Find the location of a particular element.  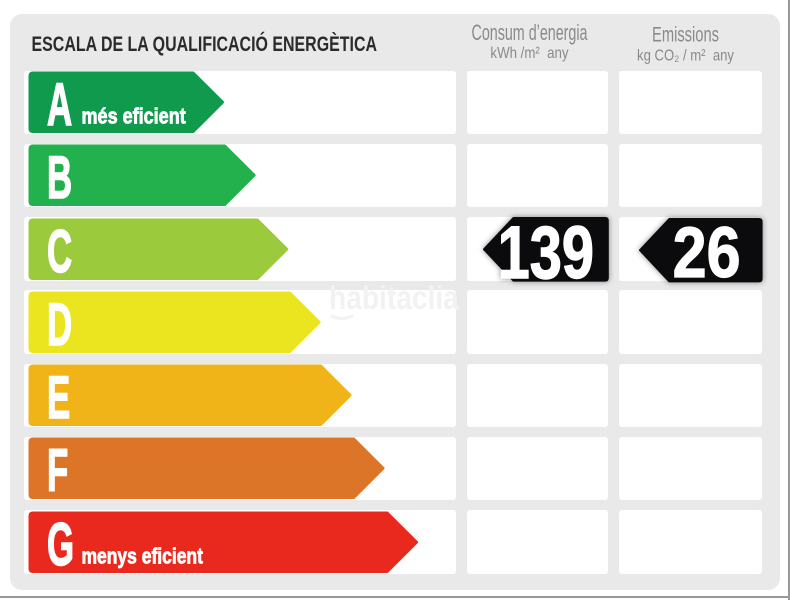

svg-text: kWh /m² any is located at coordinates (529, 53).